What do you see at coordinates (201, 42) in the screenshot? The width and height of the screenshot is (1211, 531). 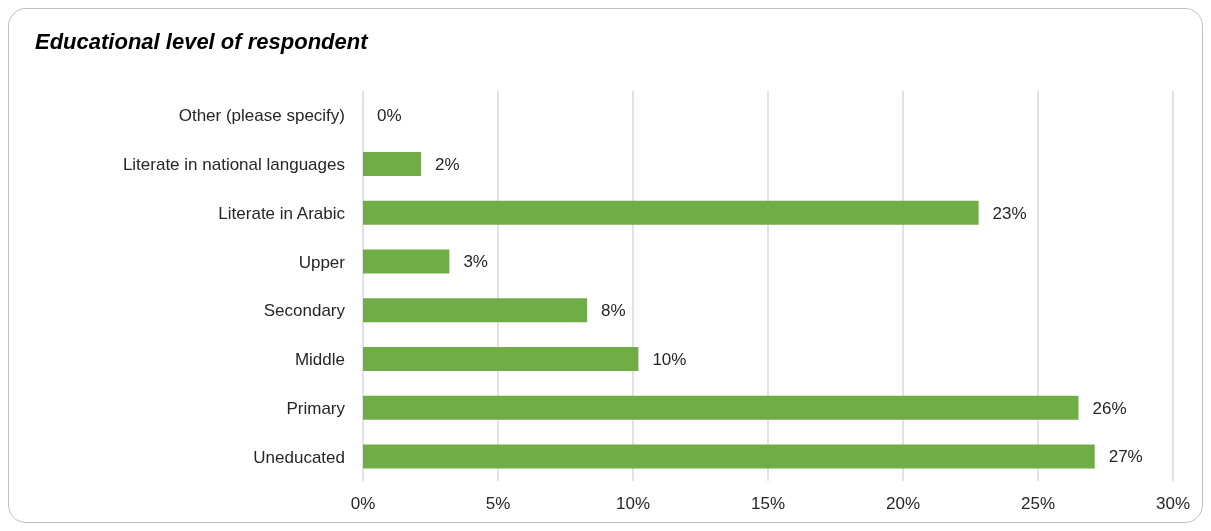 I see `chart-title: Educational level of respondent` at bounding box center [201, 42].